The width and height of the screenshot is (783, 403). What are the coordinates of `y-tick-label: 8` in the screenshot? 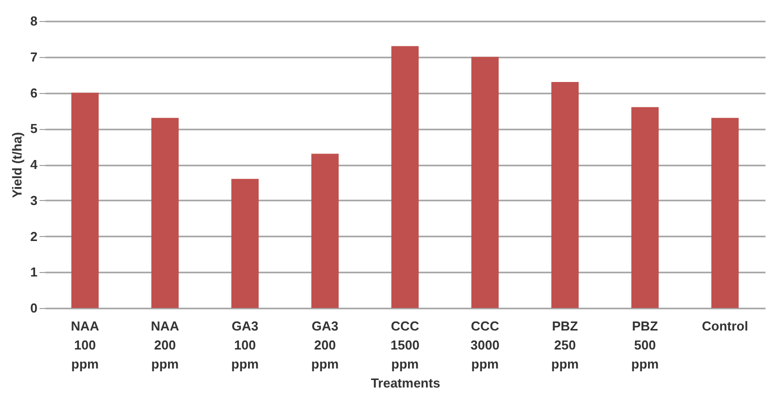 It's located at (34, 21).